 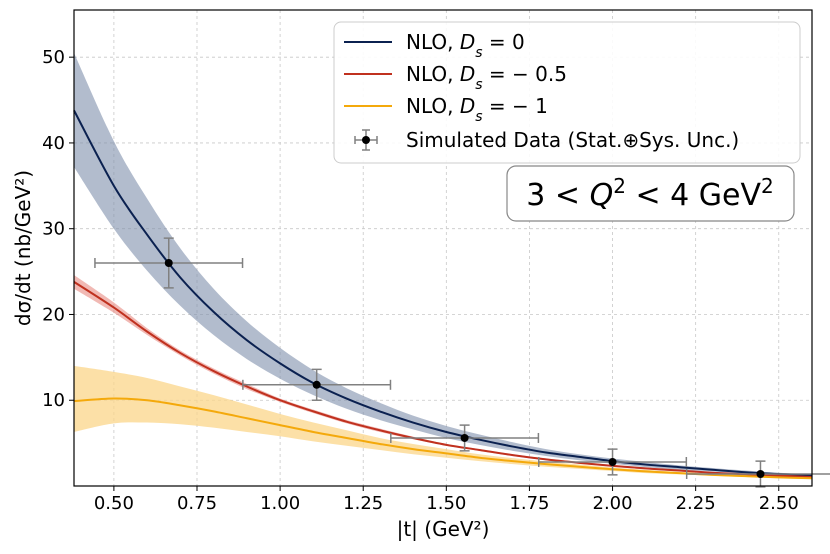 What do you see at coordinates (696, 503) in the screenshot?
I see `x-tick-label: 2.25` at bounding box center [696, 503].